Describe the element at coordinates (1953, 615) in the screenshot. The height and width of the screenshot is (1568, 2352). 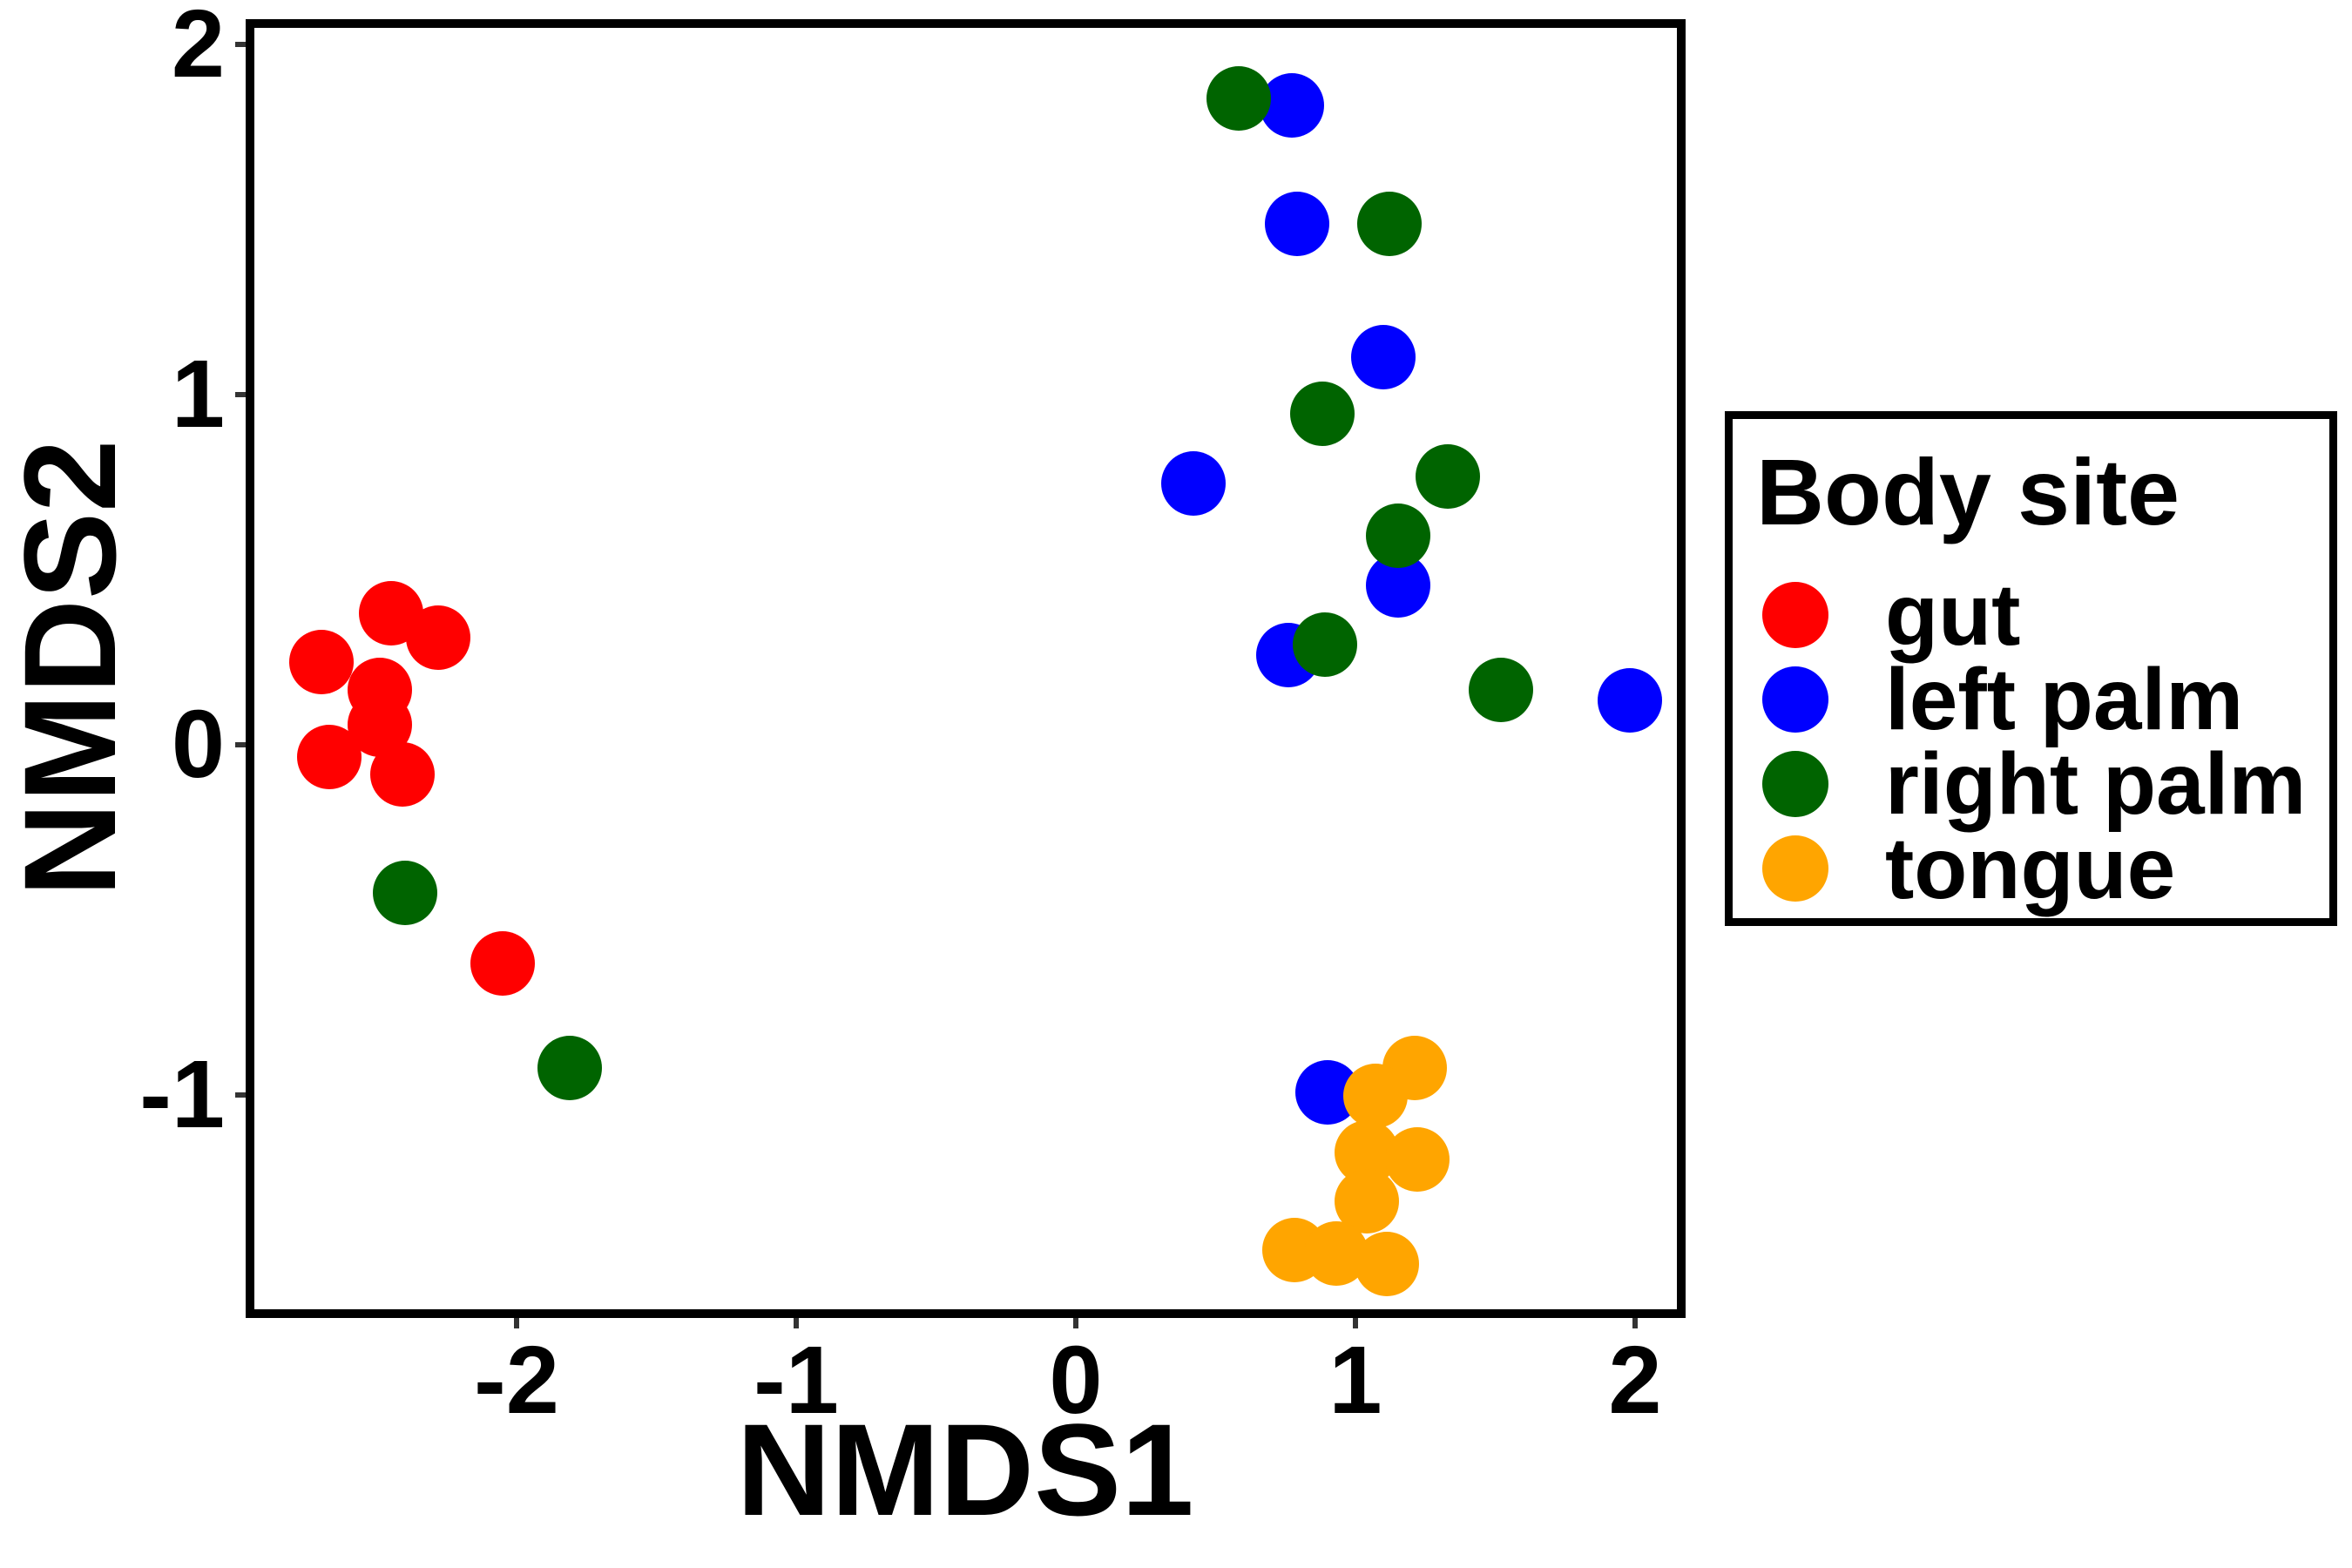
I see `legend-item-label: gut` at that location.